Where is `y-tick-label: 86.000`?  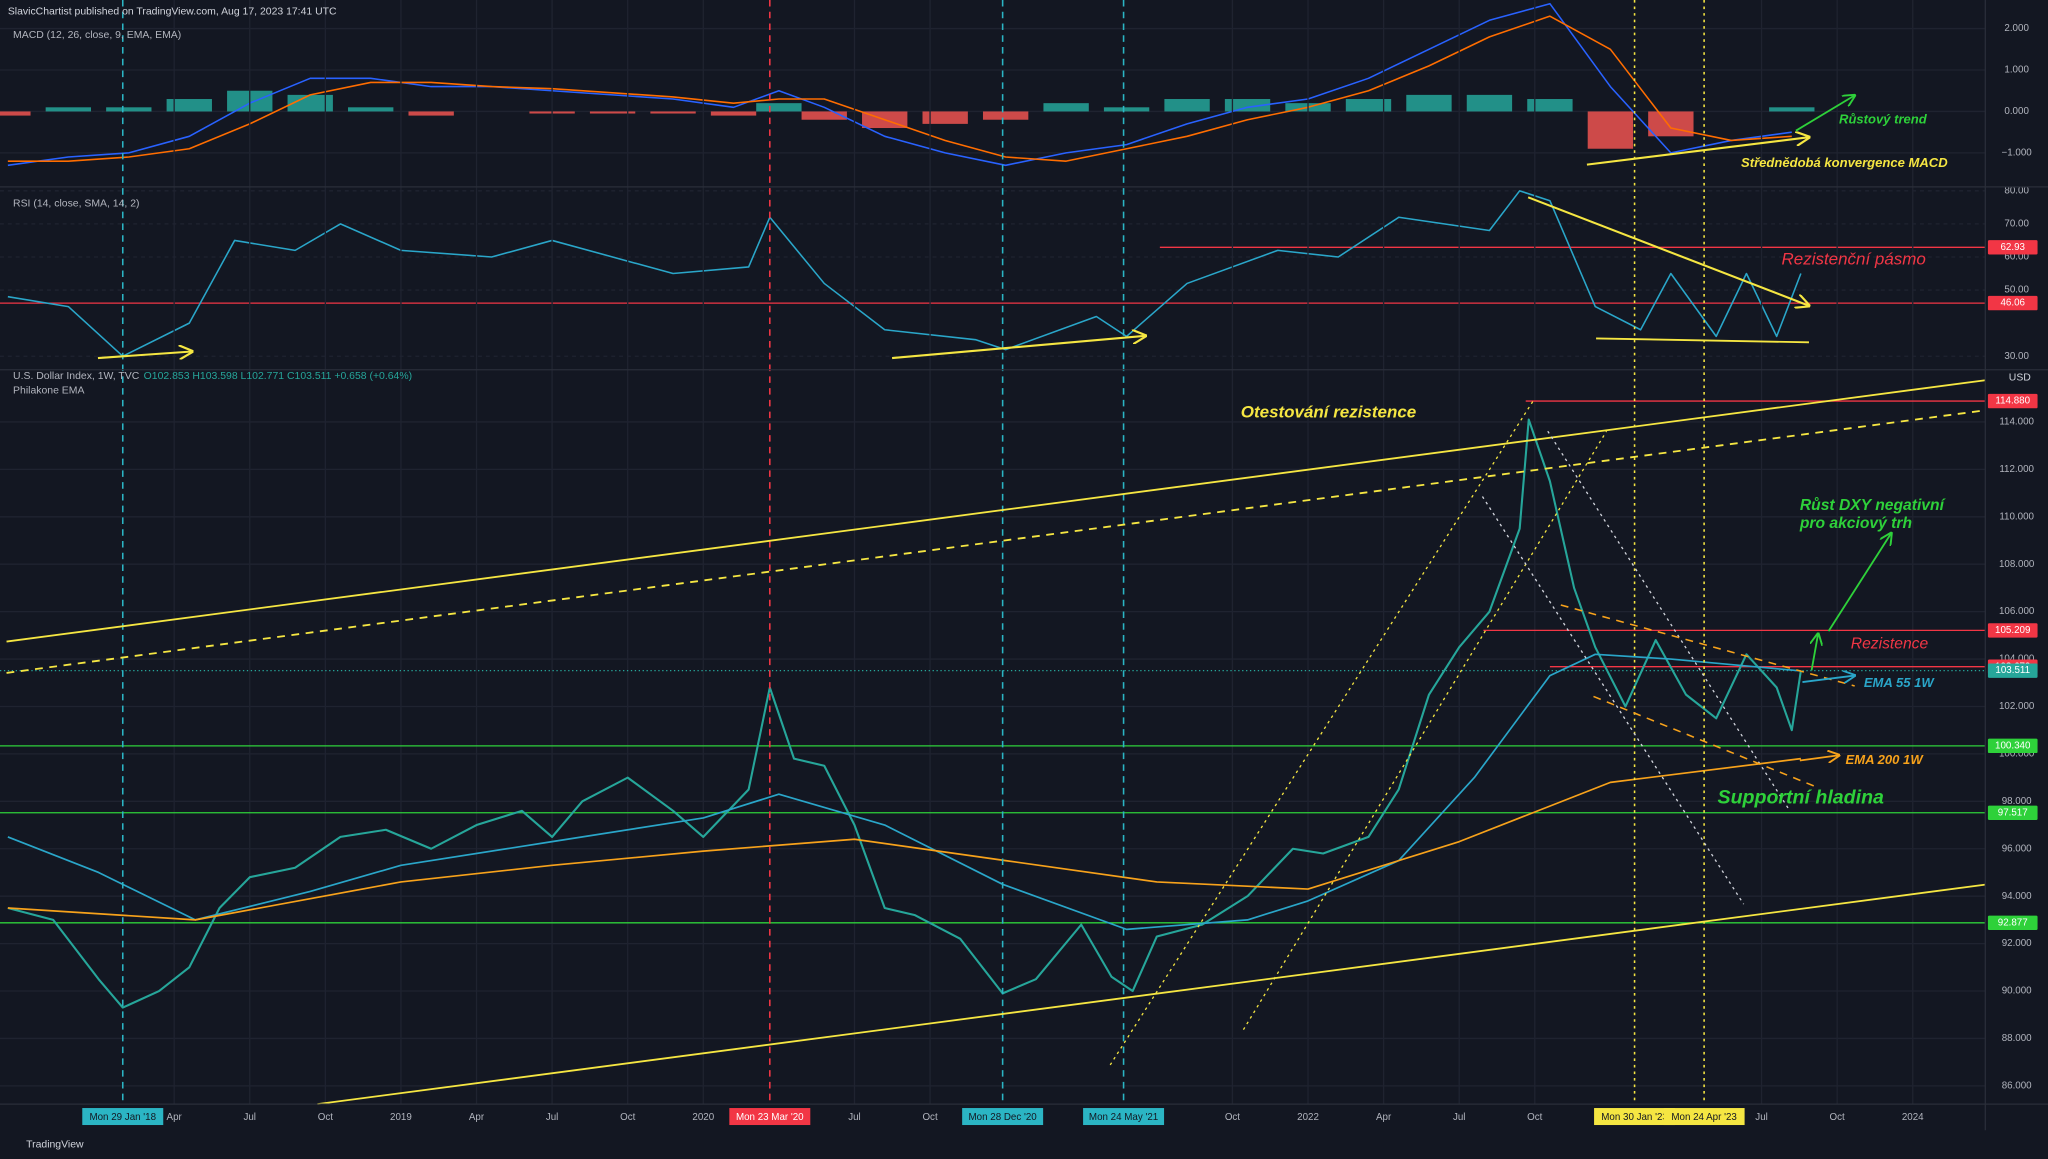 y-tick-label: 86.000 is located at coordinates (2017, 1085).